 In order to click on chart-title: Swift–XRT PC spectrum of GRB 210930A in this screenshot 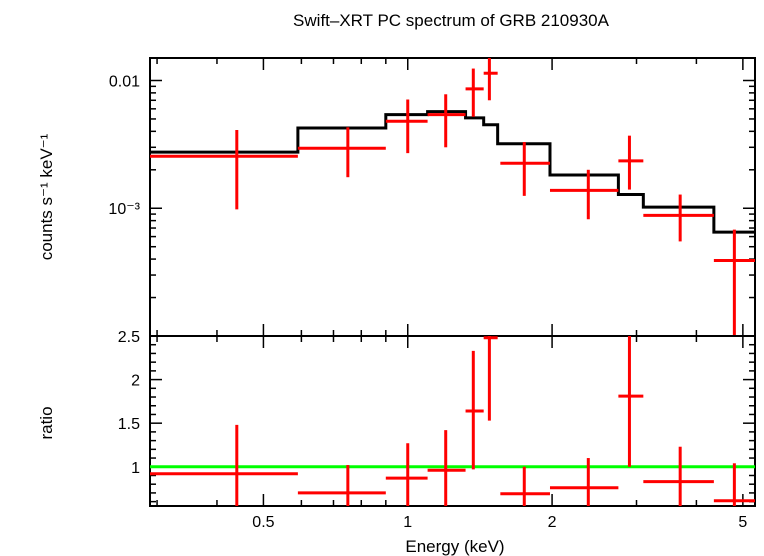, I will do `click(451, 20)`.